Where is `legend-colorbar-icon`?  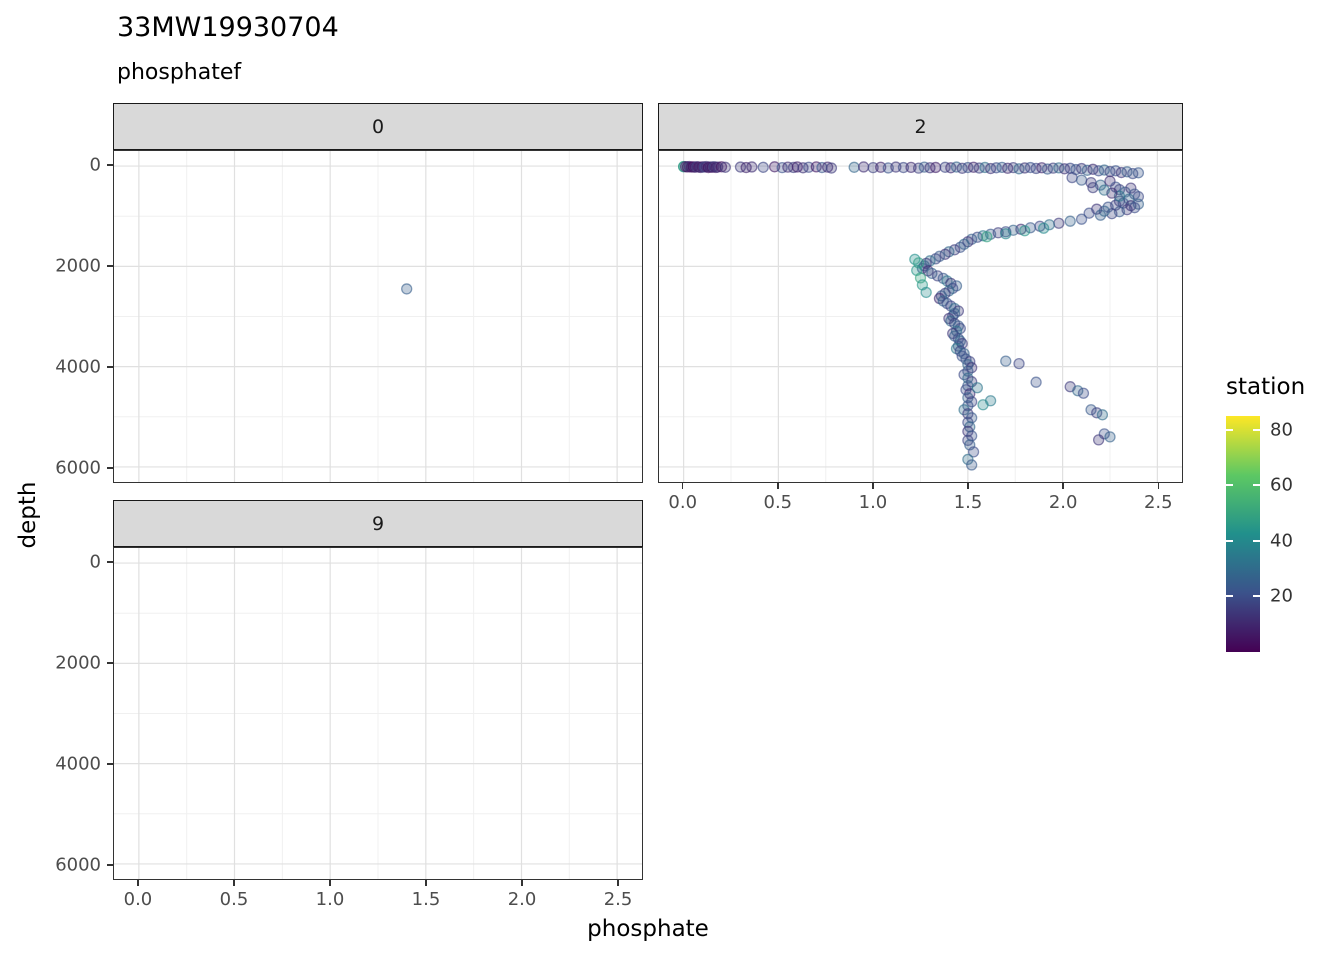
legend-colorbar-icon is located at coordinates (1243, 534).